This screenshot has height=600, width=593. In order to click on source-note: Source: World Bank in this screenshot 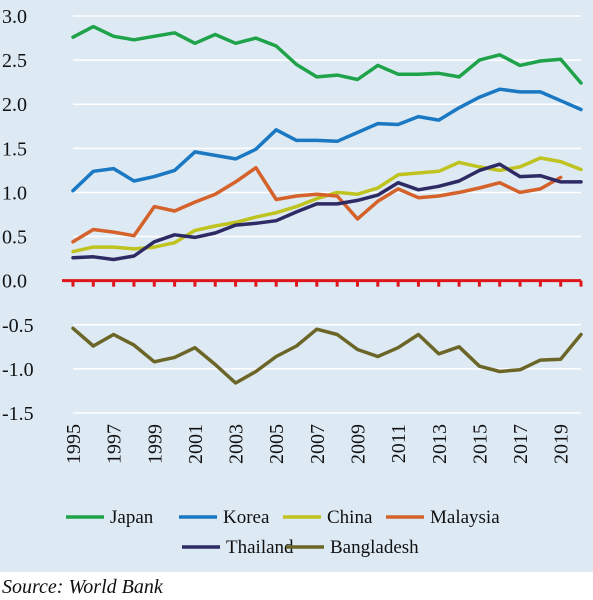, I will do `click(82, 587)`.